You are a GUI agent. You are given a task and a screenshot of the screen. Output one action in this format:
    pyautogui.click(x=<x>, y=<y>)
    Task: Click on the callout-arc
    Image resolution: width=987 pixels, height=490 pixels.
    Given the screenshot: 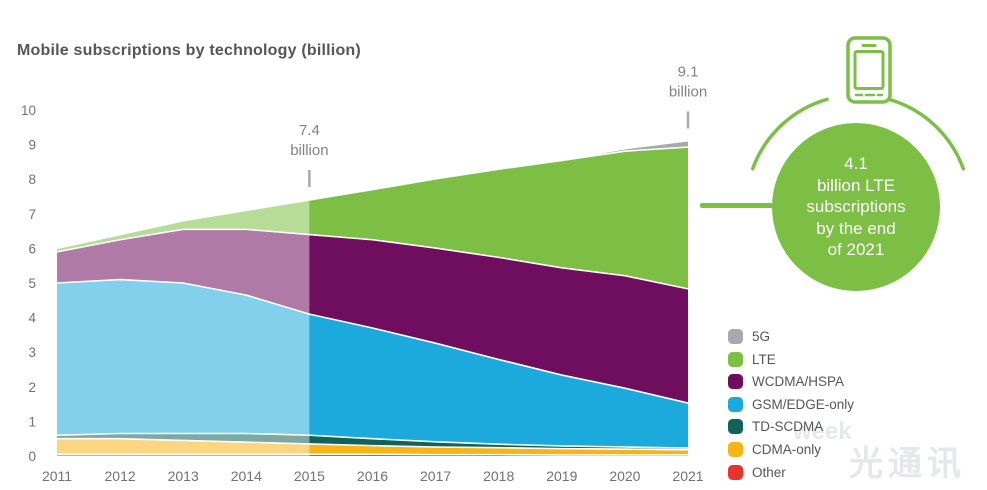 What is the action you would take?
    pyautogui.click(x=858, y=134)
    